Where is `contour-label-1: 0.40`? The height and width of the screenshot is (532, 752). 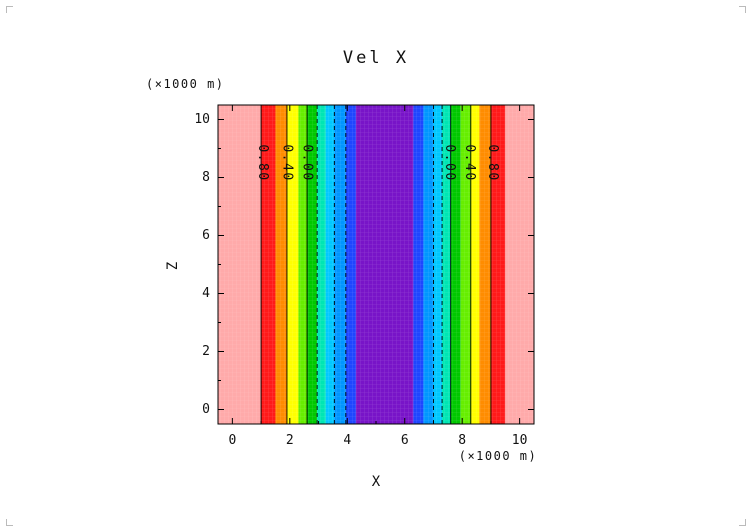
contour-label-1: 0.40 is located at coordinates (286, 162).